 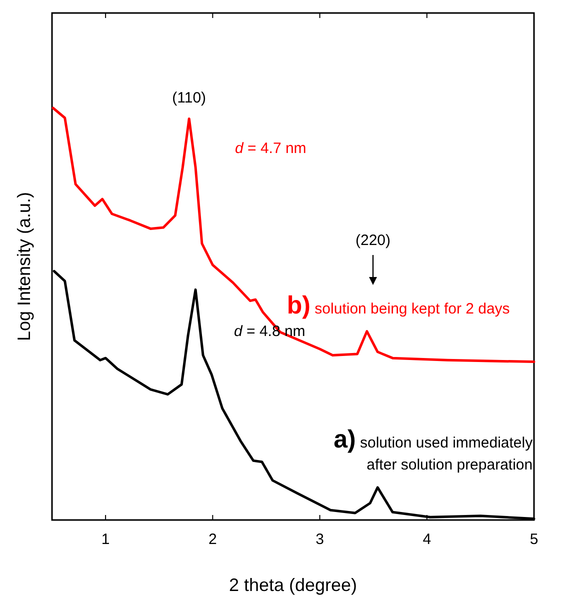 I want to click on x-tick-label: 2, so click(x=212, y=539).